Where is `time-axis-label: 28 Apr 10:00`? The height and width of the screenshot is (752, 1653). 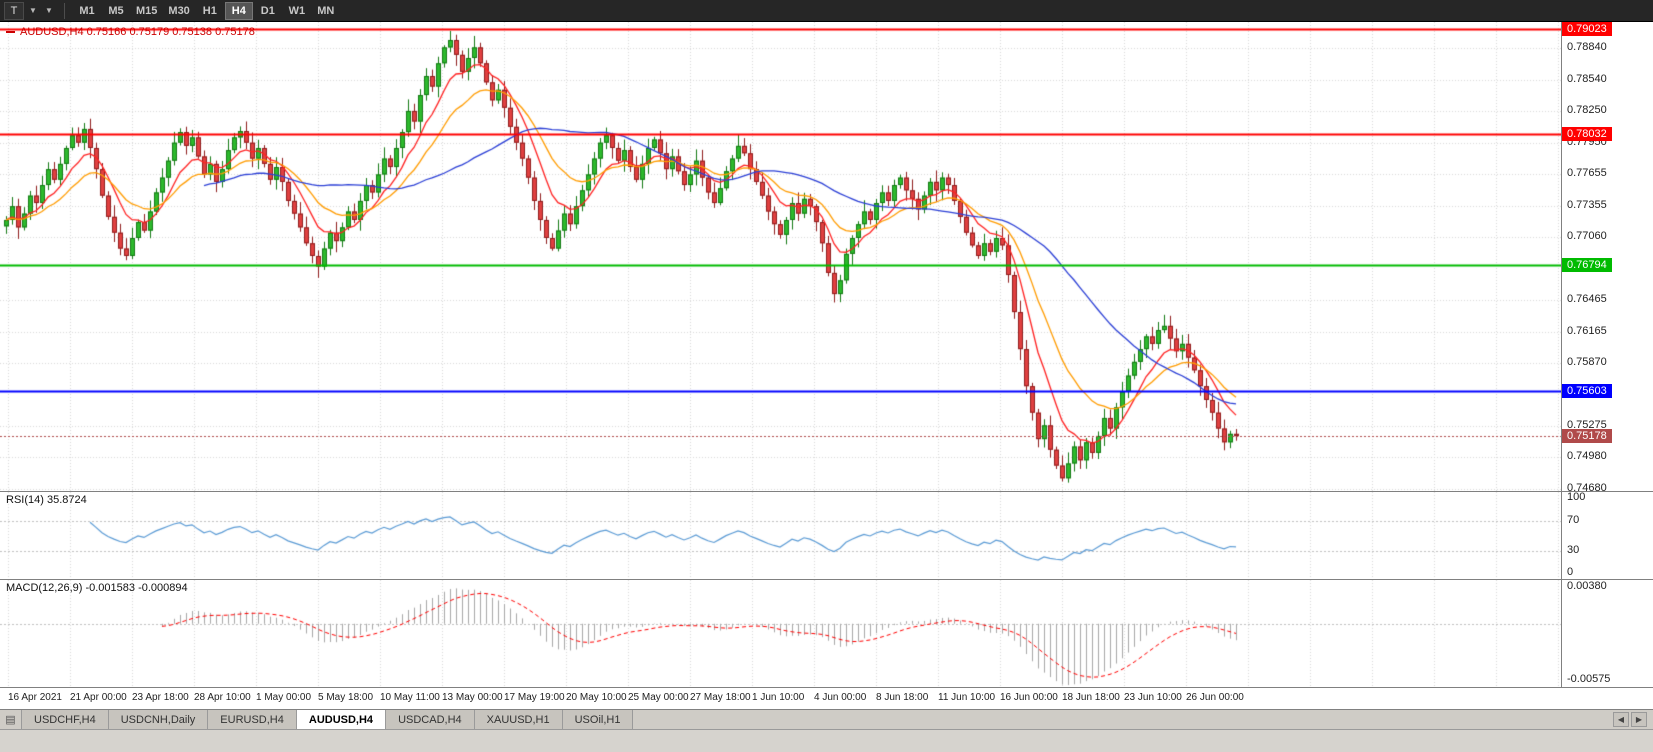 time-axis-label: 28 Apr 10:00 is located at coordinates (222, 697).